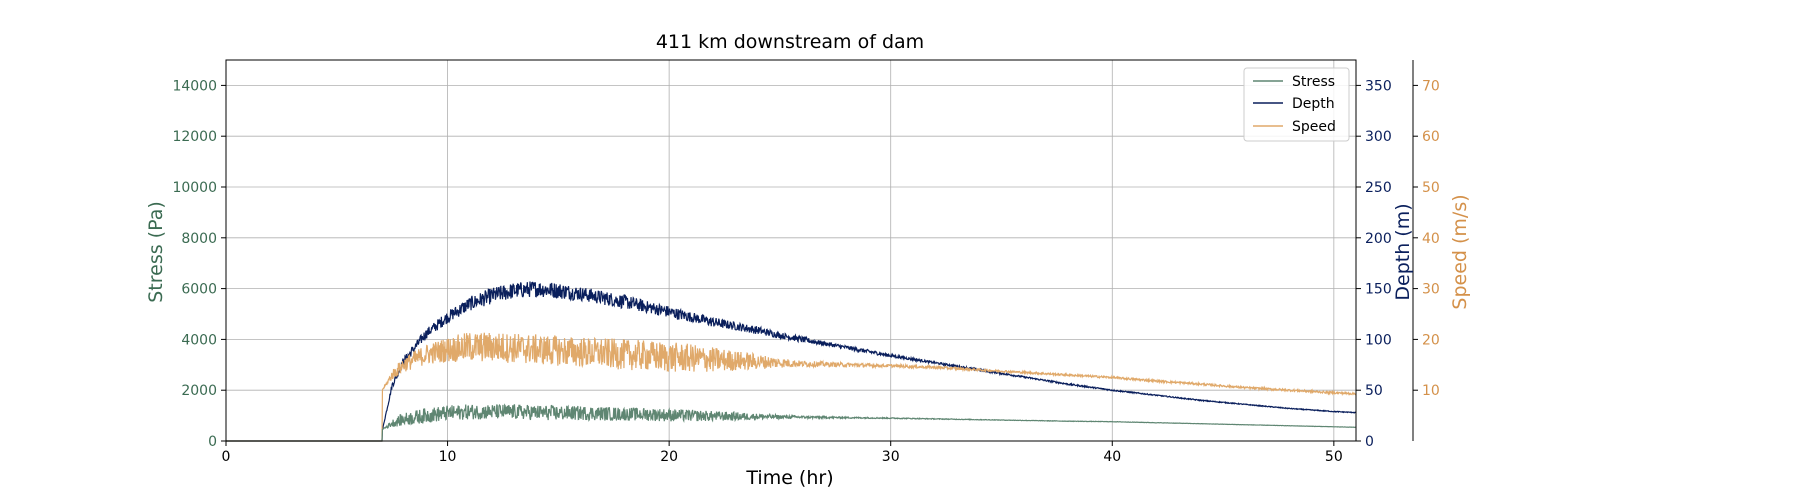 Image resolution: width=1800 pixels, height=504 pixels. I want to click on stress-axis: 0 2000 4000 6000 8000 10000 12000 14000, so click(199, 264).